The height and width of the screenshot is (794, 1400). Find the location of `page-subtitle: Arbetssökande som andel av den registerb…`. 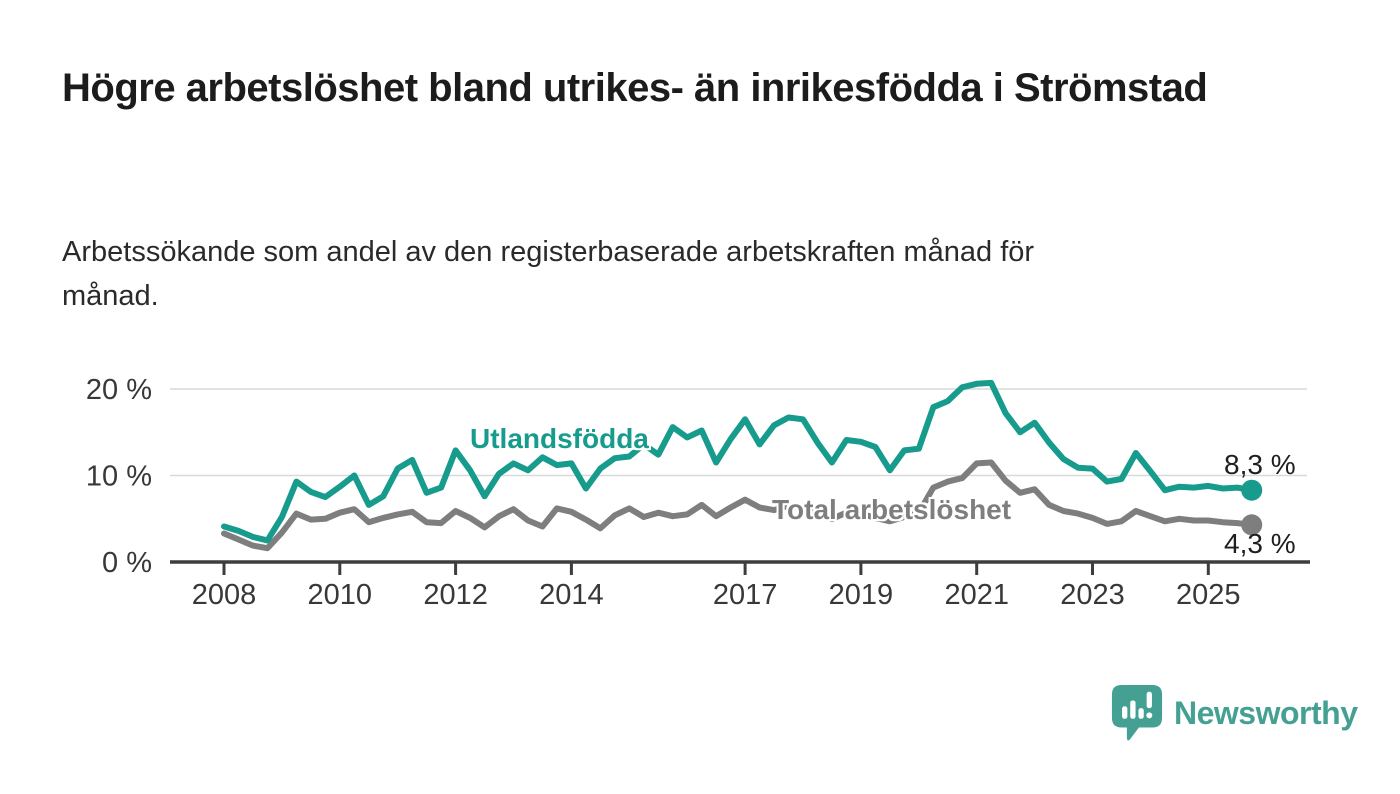

page-subtitle: Arbetssökande som andel av den registerb… is located at coordinates (548, 274).